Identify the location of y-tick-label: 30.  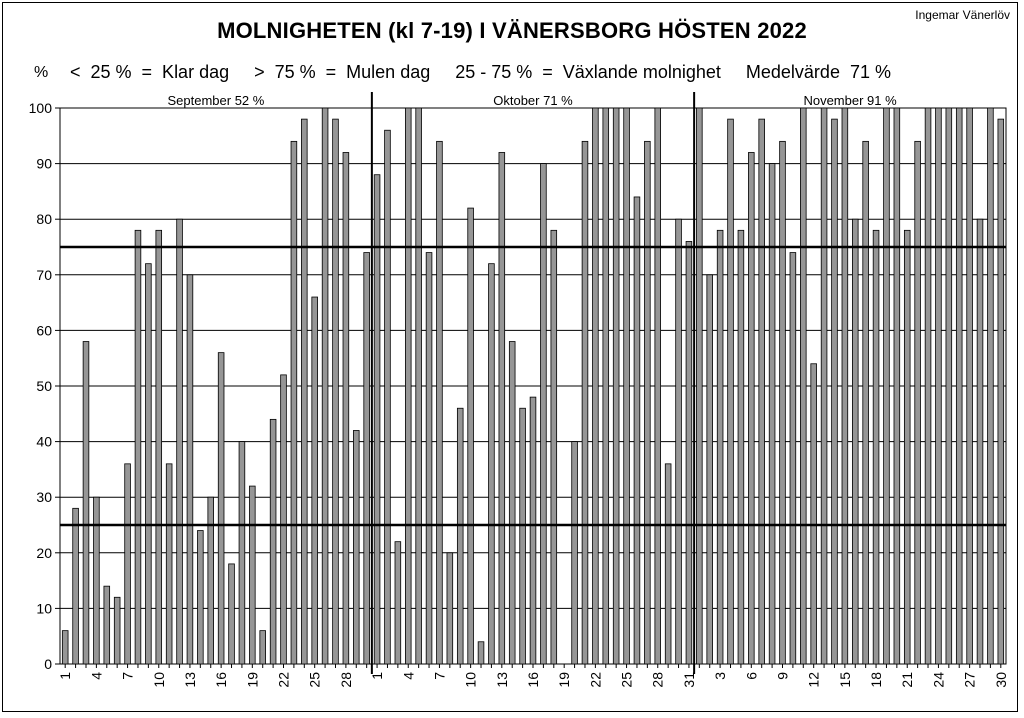
(44, 497).